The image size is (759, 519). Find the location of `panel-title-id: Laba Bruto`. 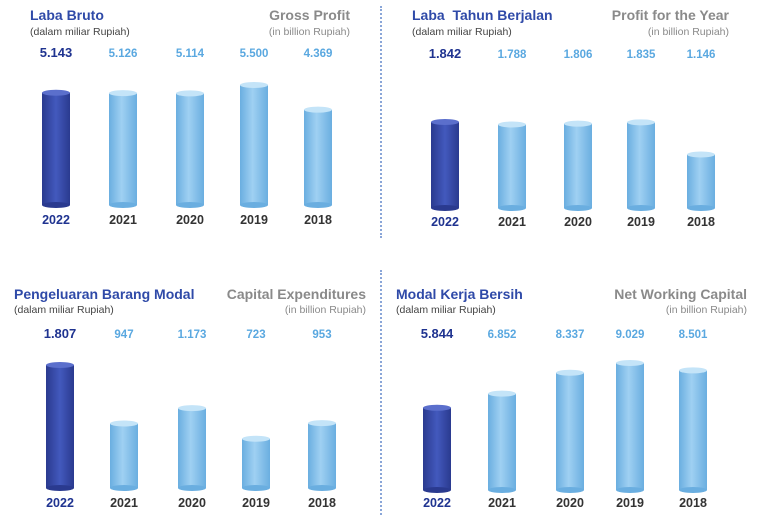

panel-title-id: Laba Bruto is located at coordinates (67, 15).